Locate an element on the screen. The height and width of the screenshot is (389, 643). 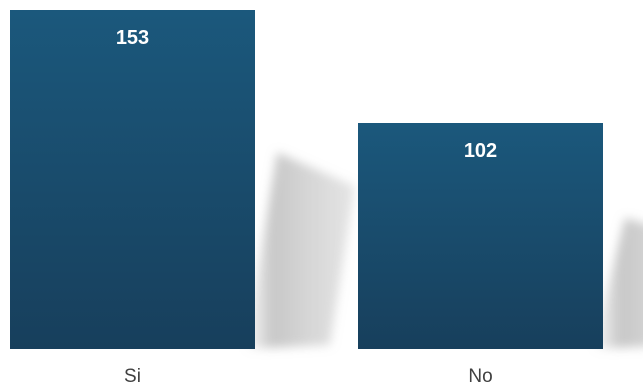
bar-shadow-si is located at coordinates (300, 250).